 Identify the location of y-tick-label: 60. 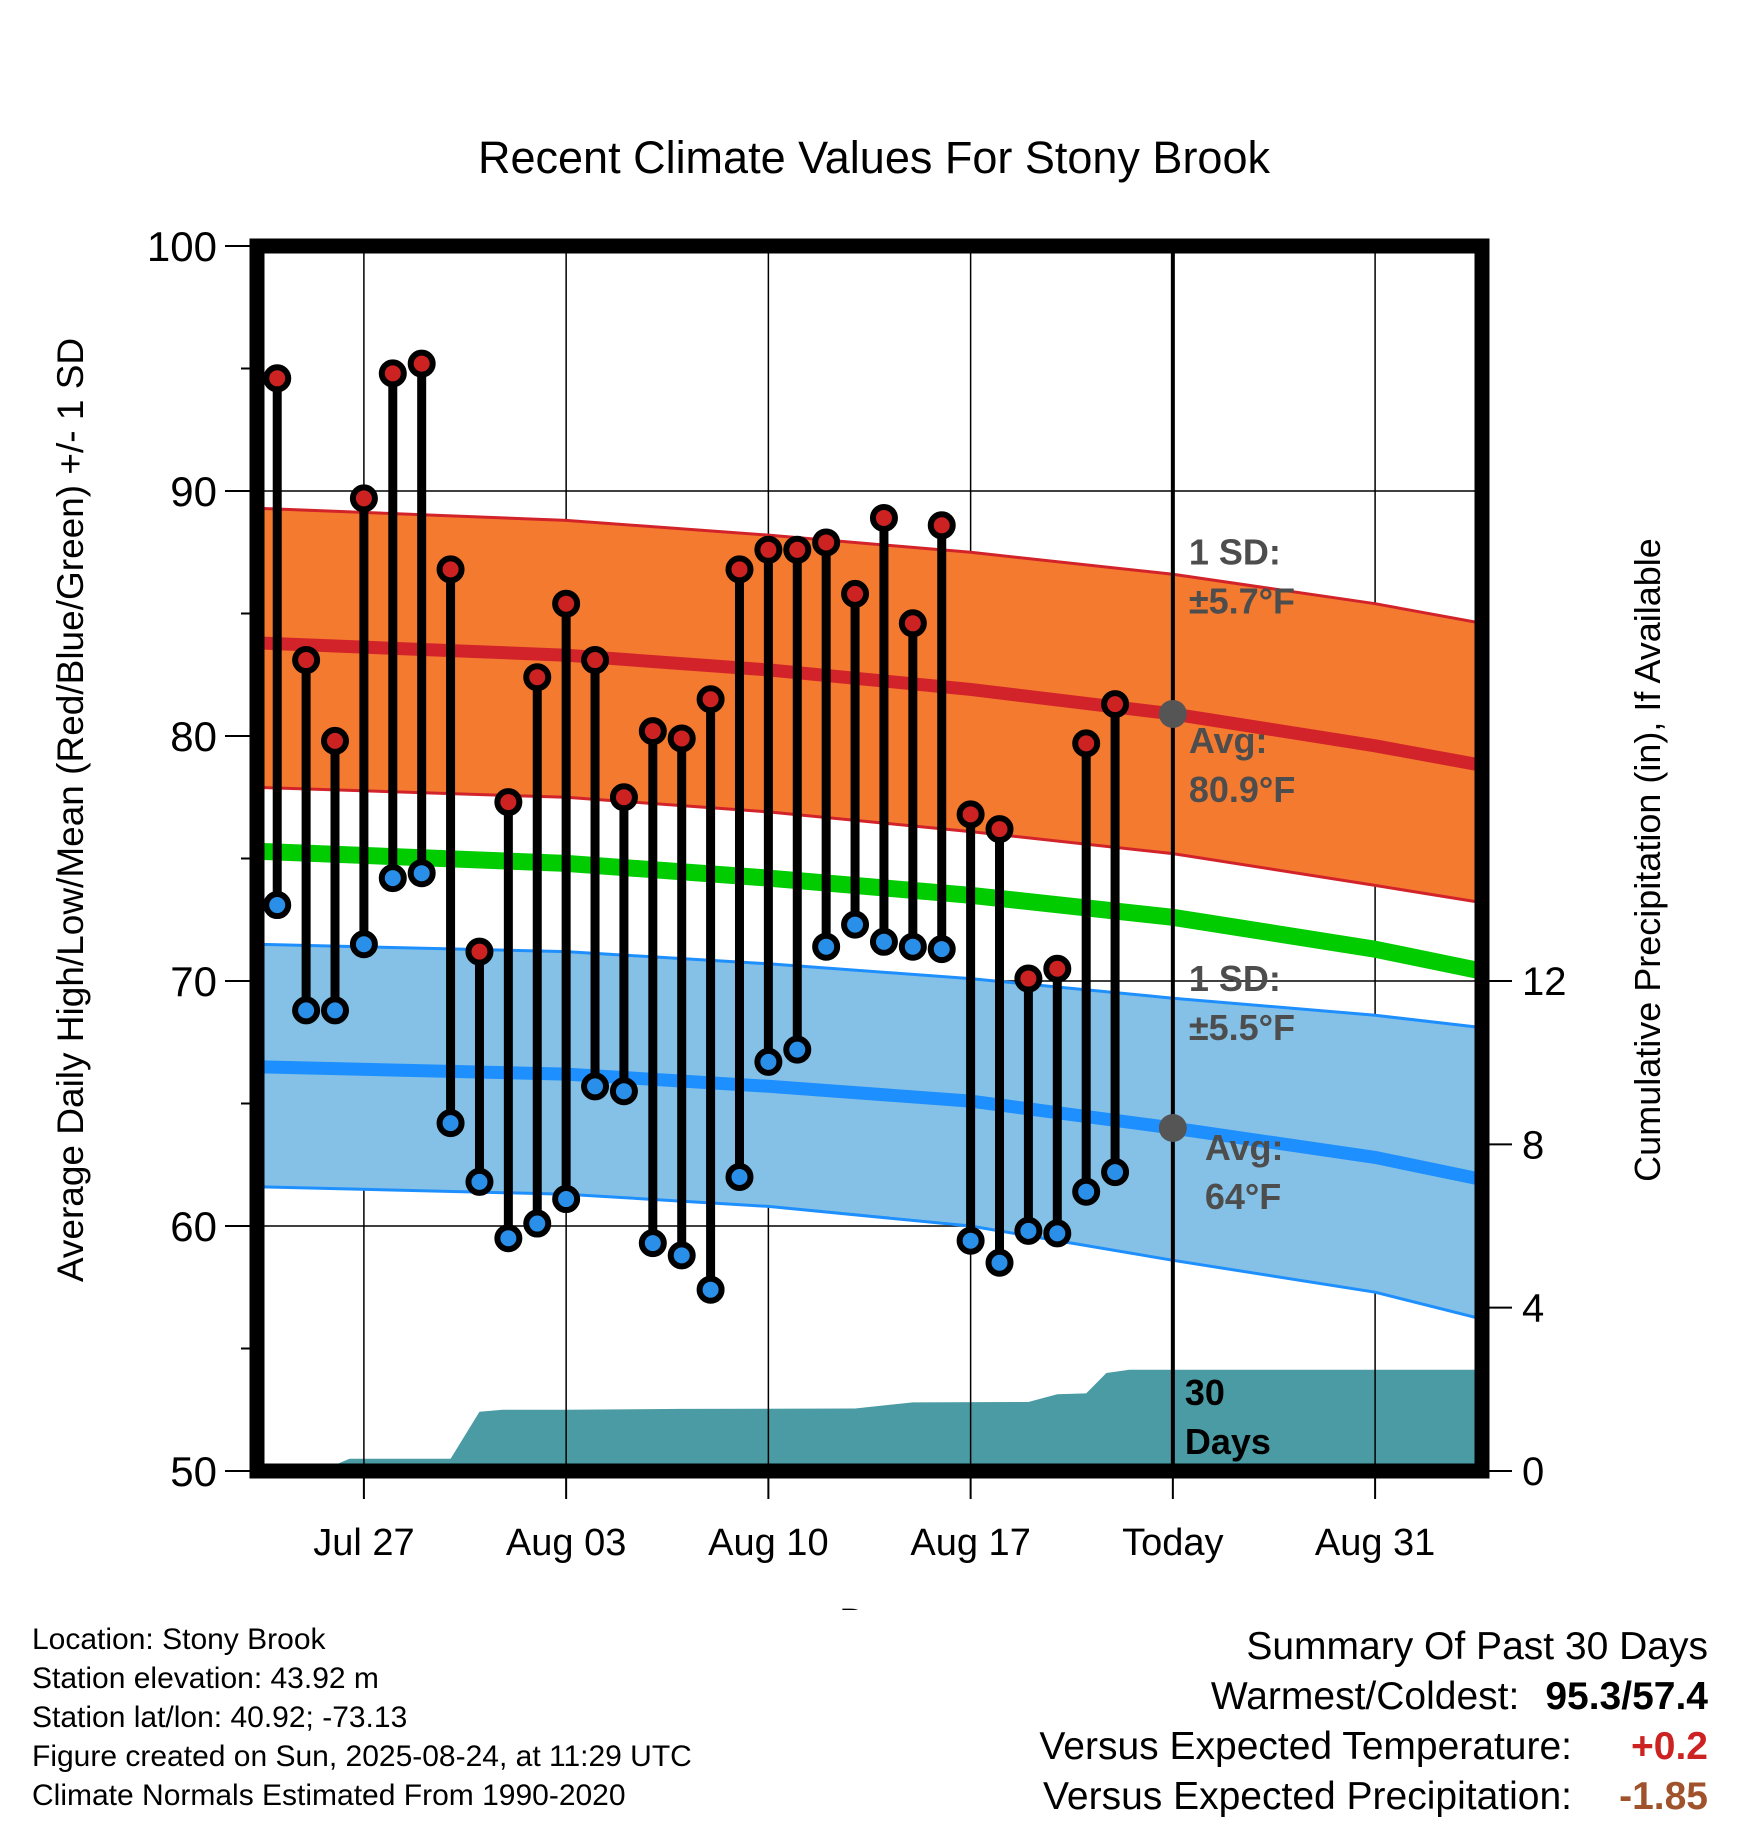
(193, 1226).